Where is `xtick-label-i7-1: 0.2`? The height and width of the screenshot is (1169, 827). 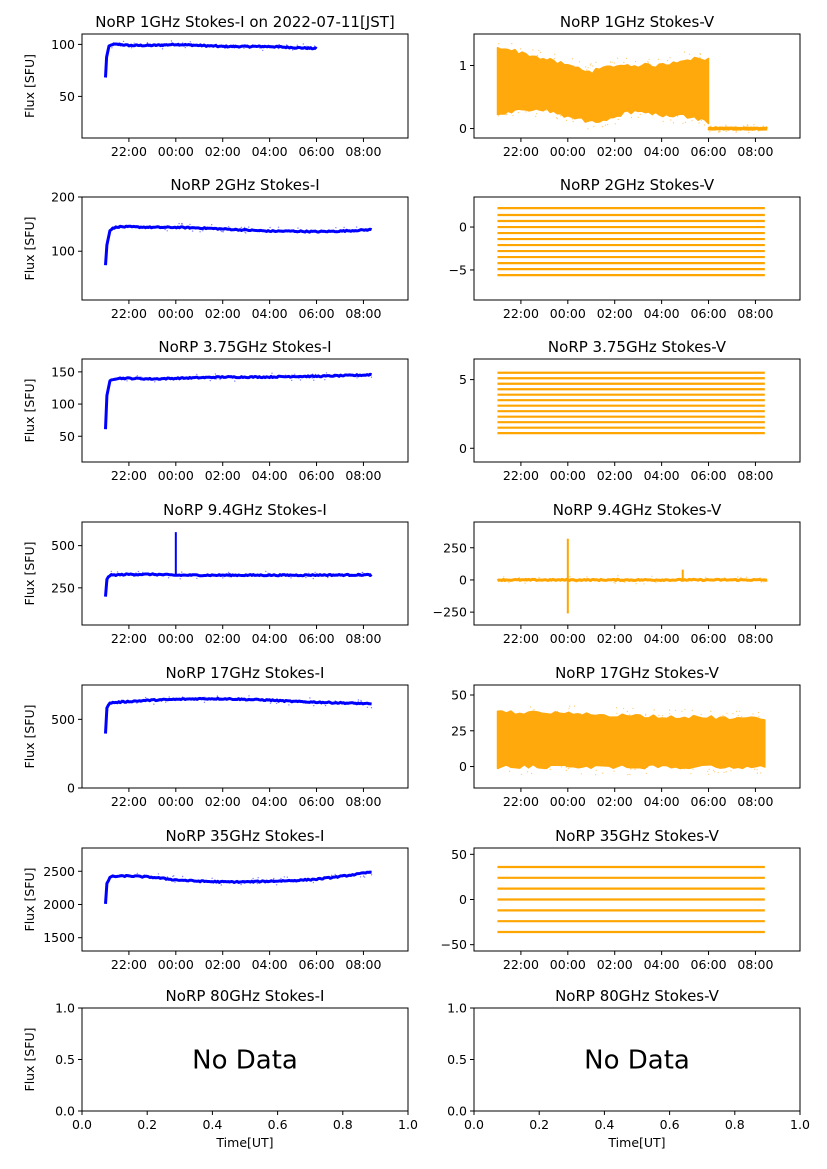 xtick-label-i7-1: 0.2 is located at coordinates (147, 1124).